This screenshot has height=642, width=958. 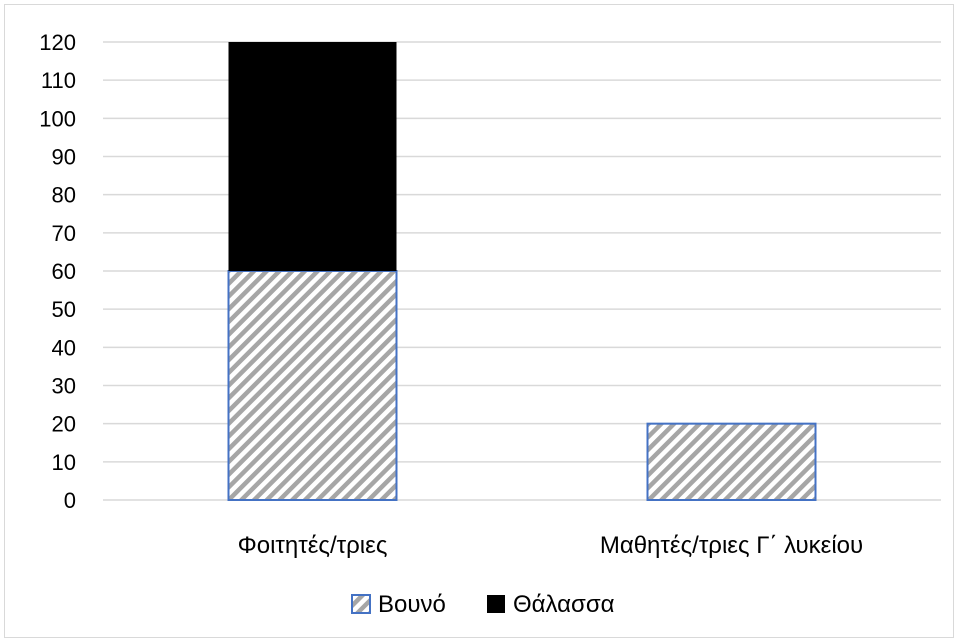 I want to click on y-tick-label: 40, so click(x=64, y=347).